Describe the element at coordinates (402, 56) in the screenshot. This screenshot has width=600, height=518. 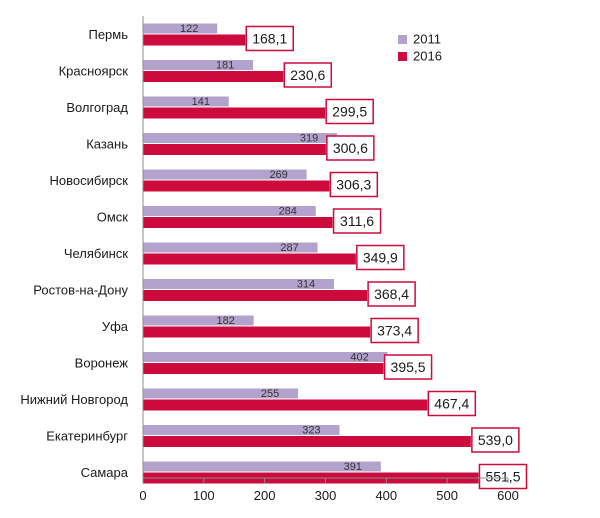
I see `legend-swatch-2016` at that location.